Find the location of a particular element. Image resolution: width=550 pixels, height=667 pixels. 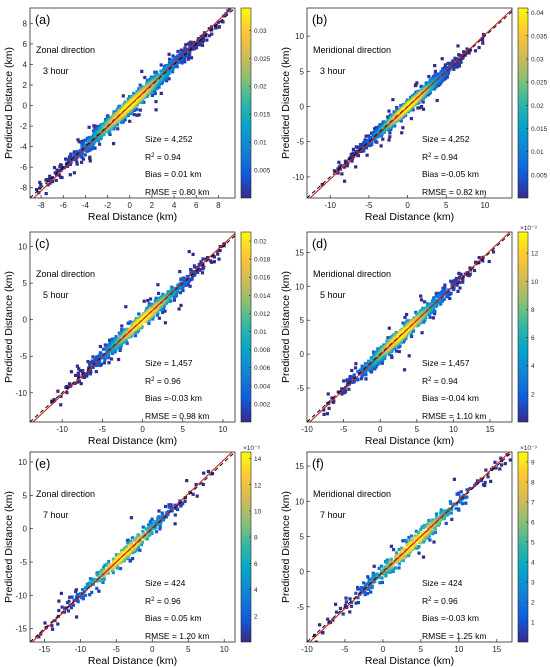

colorbar-tick-label: 0.006 is located at coordinates (262, 368).